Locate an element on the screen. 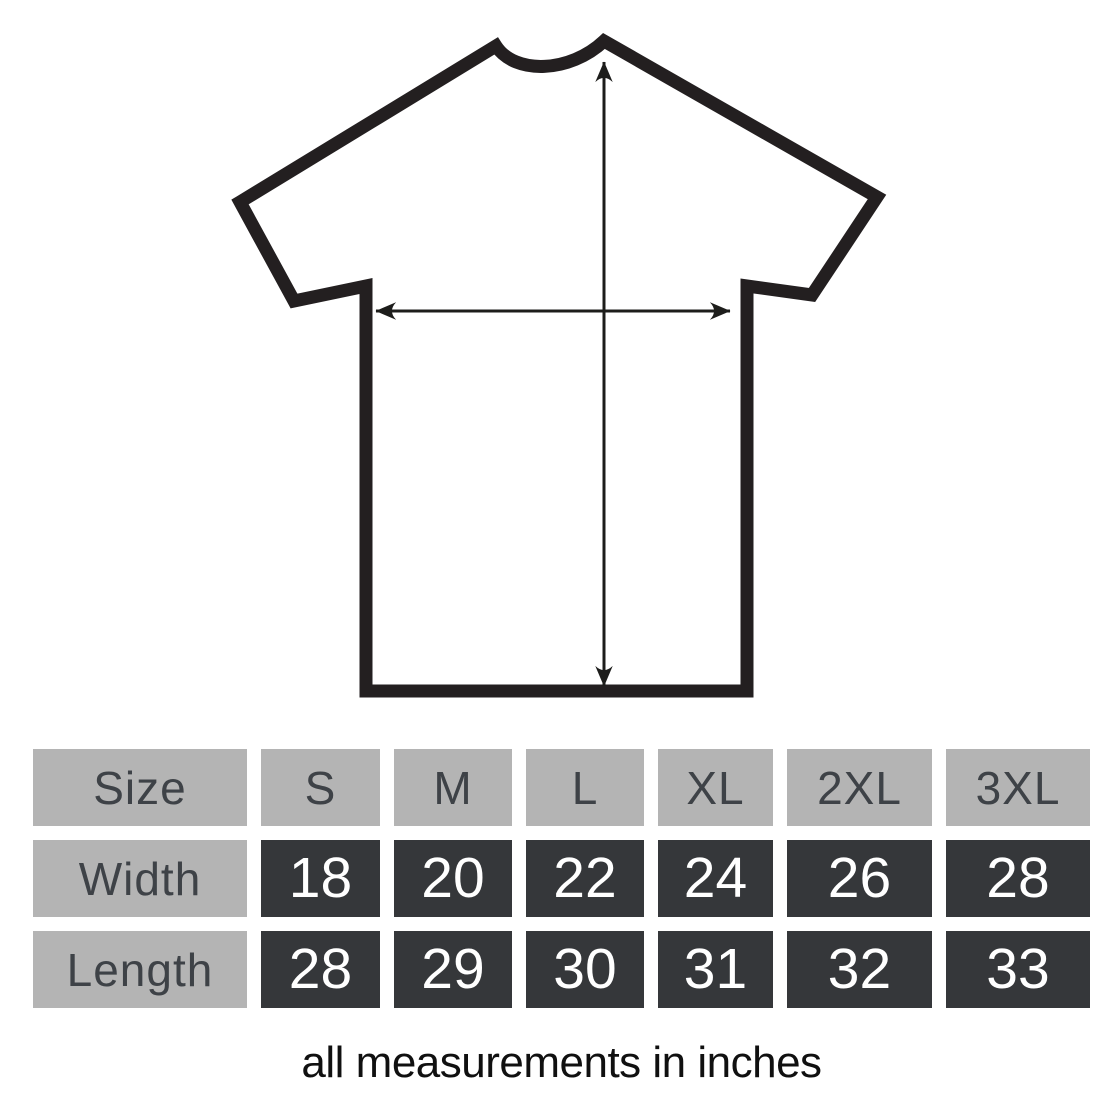  length-value-3xl: 33 is located at coordinates (1018, 969).